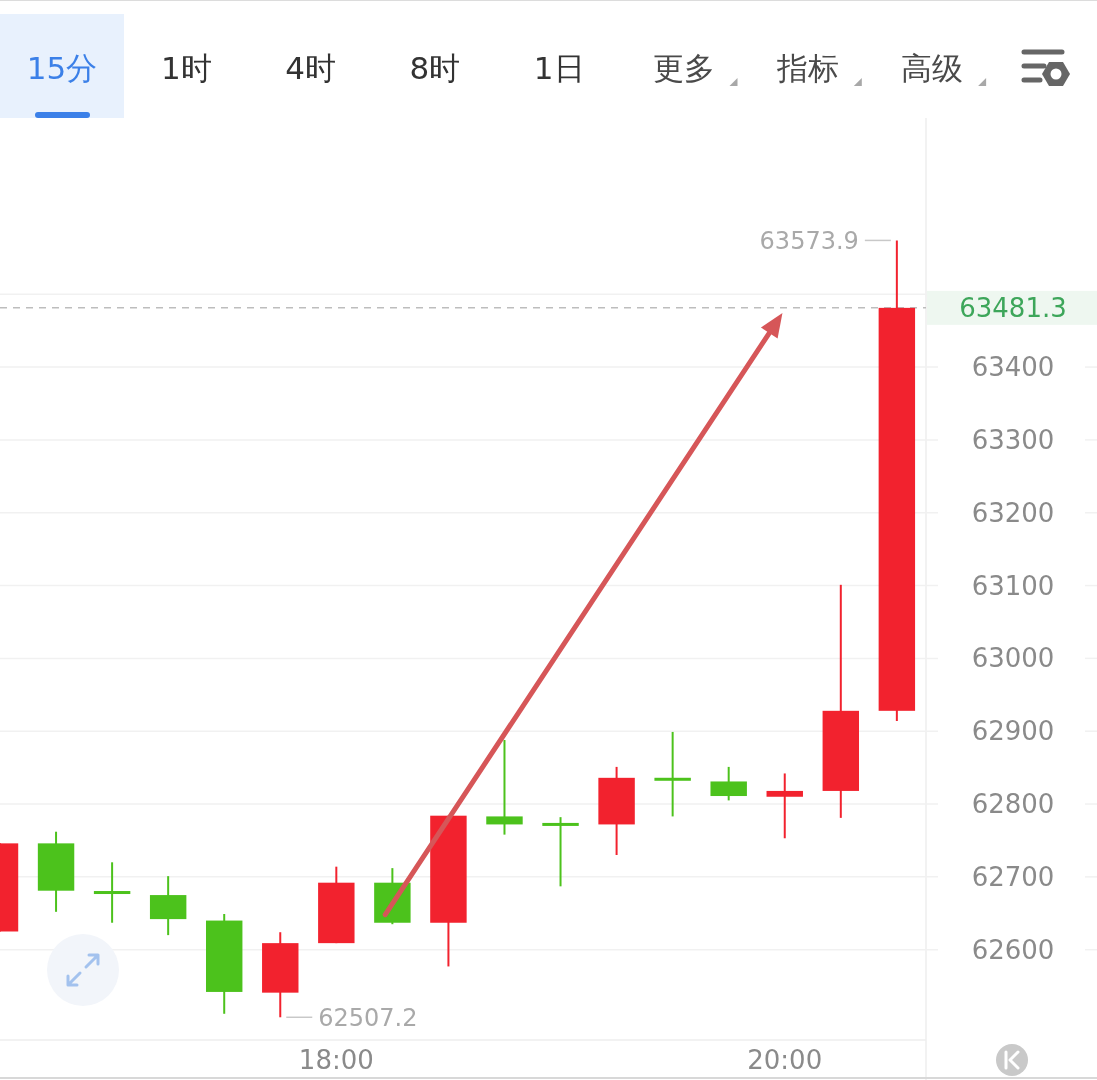  What do you see at coordinates (809, 240) in the screenshot?
I see `annotation: 63573.9` at bounding box center [809, 240].